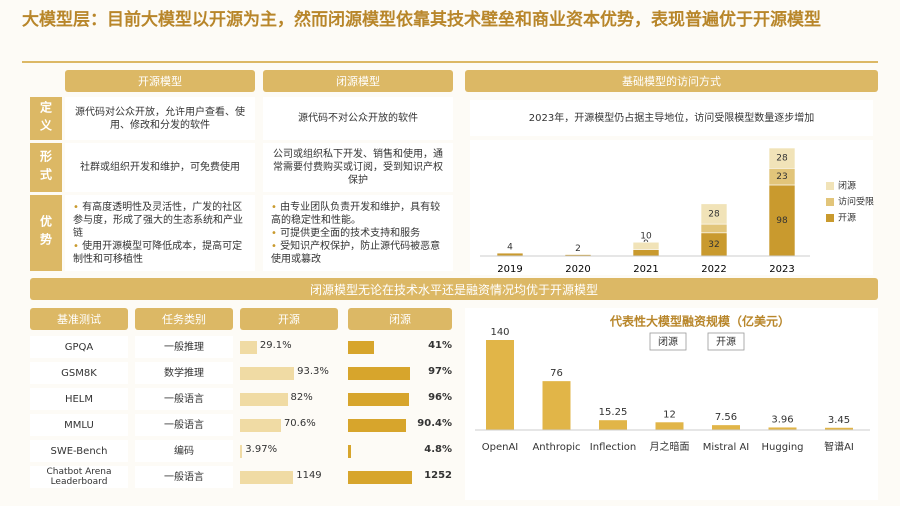  What do you see at coordinates (261, 449) in the screenshot?
I see `score-label: 3.97%` at bounding box center [261, 449].